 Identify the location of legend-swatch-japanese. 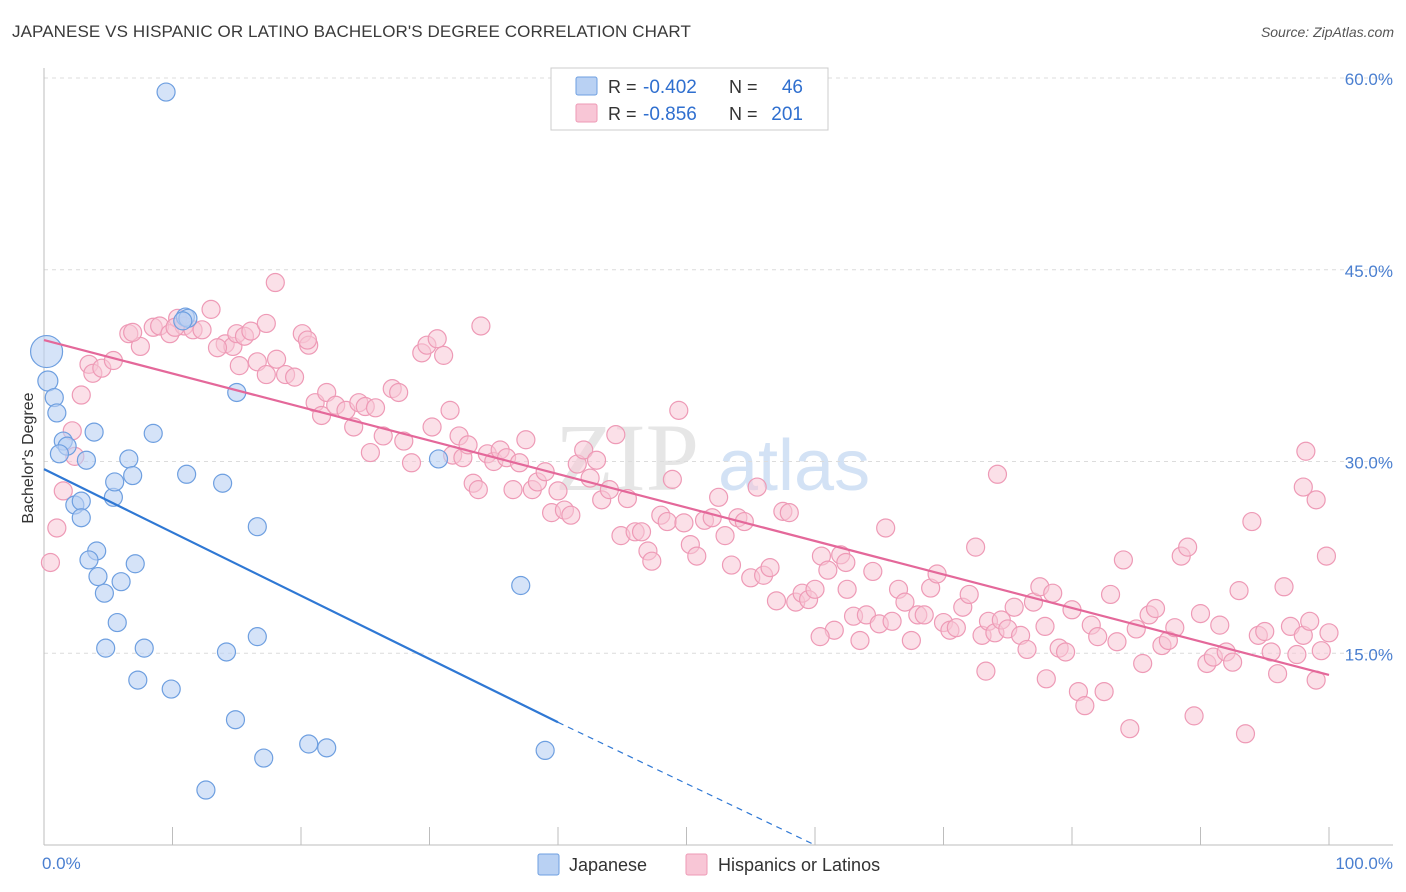
(586, 86).